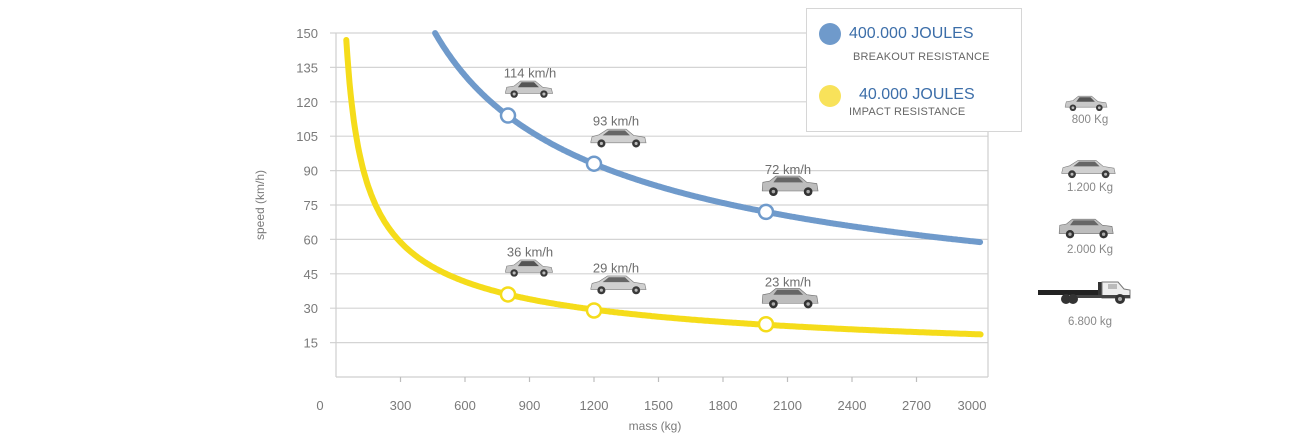 The image size is (1300, 443). Describe the element at coordinates (907, 112) in the screenshot. I see `legend-subtitle: IMPACT RESISTANCE` at that location.